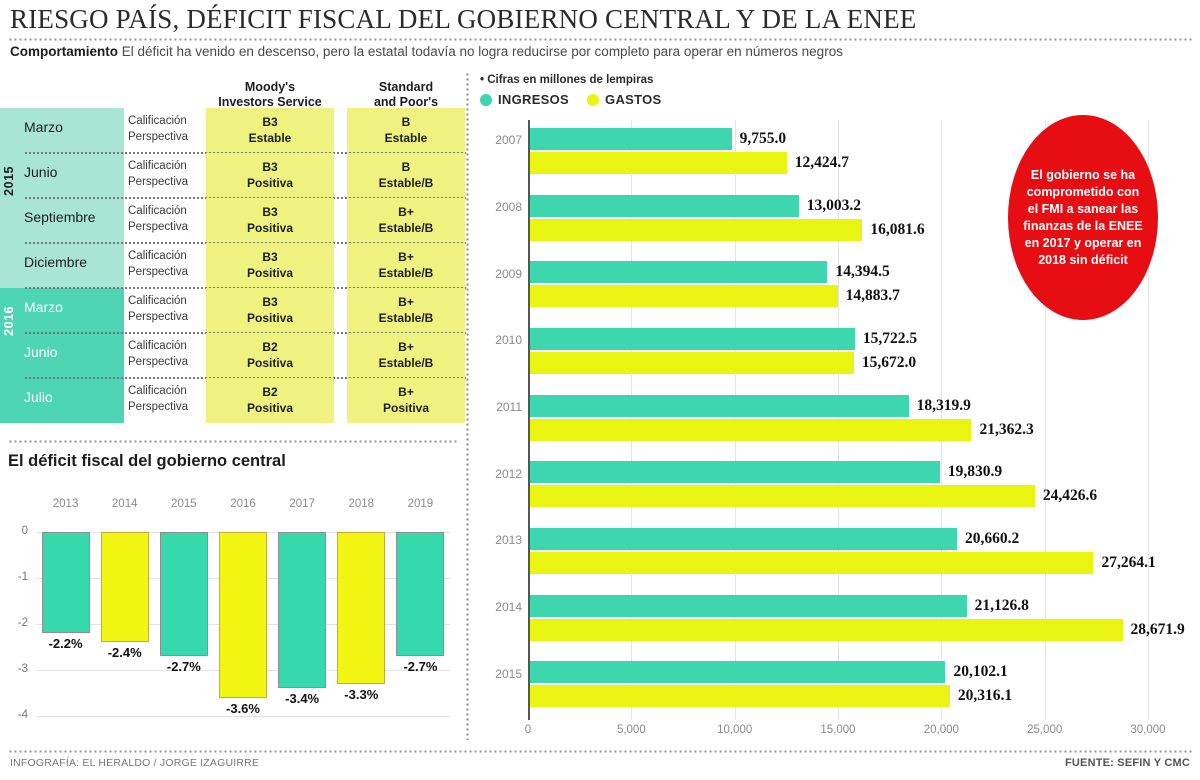 This screenshot has height=780, width=1200. Describe the element at coordinates (406, 130) in the screenshot. I see `cell-standard-poors: B Estable` at that location.